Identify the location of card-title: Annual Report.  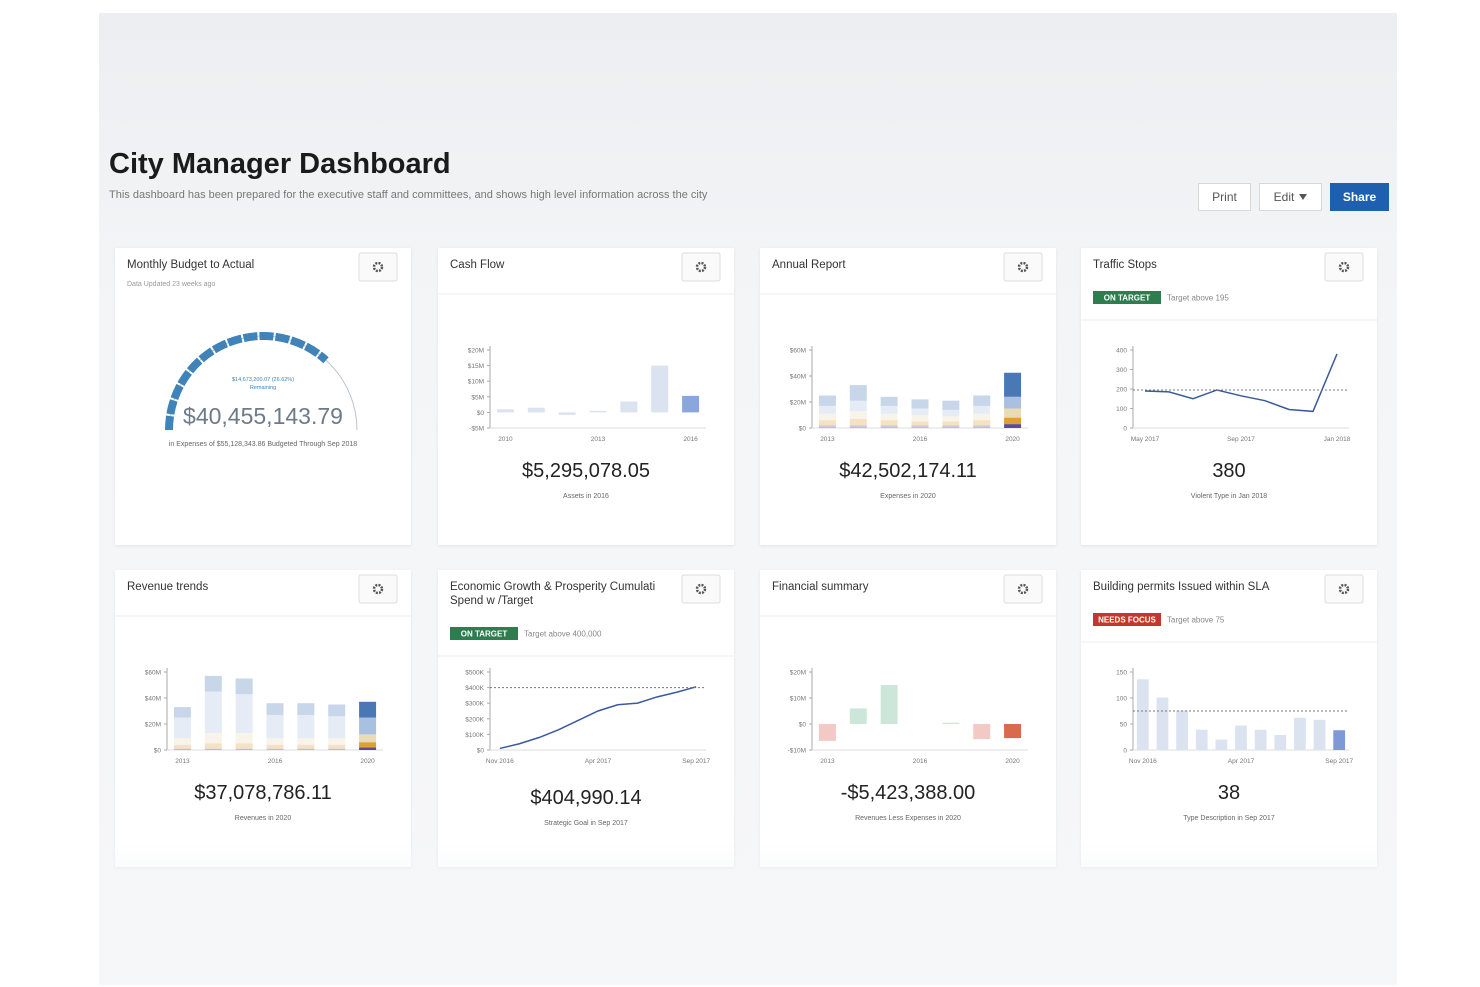
(809, 265).